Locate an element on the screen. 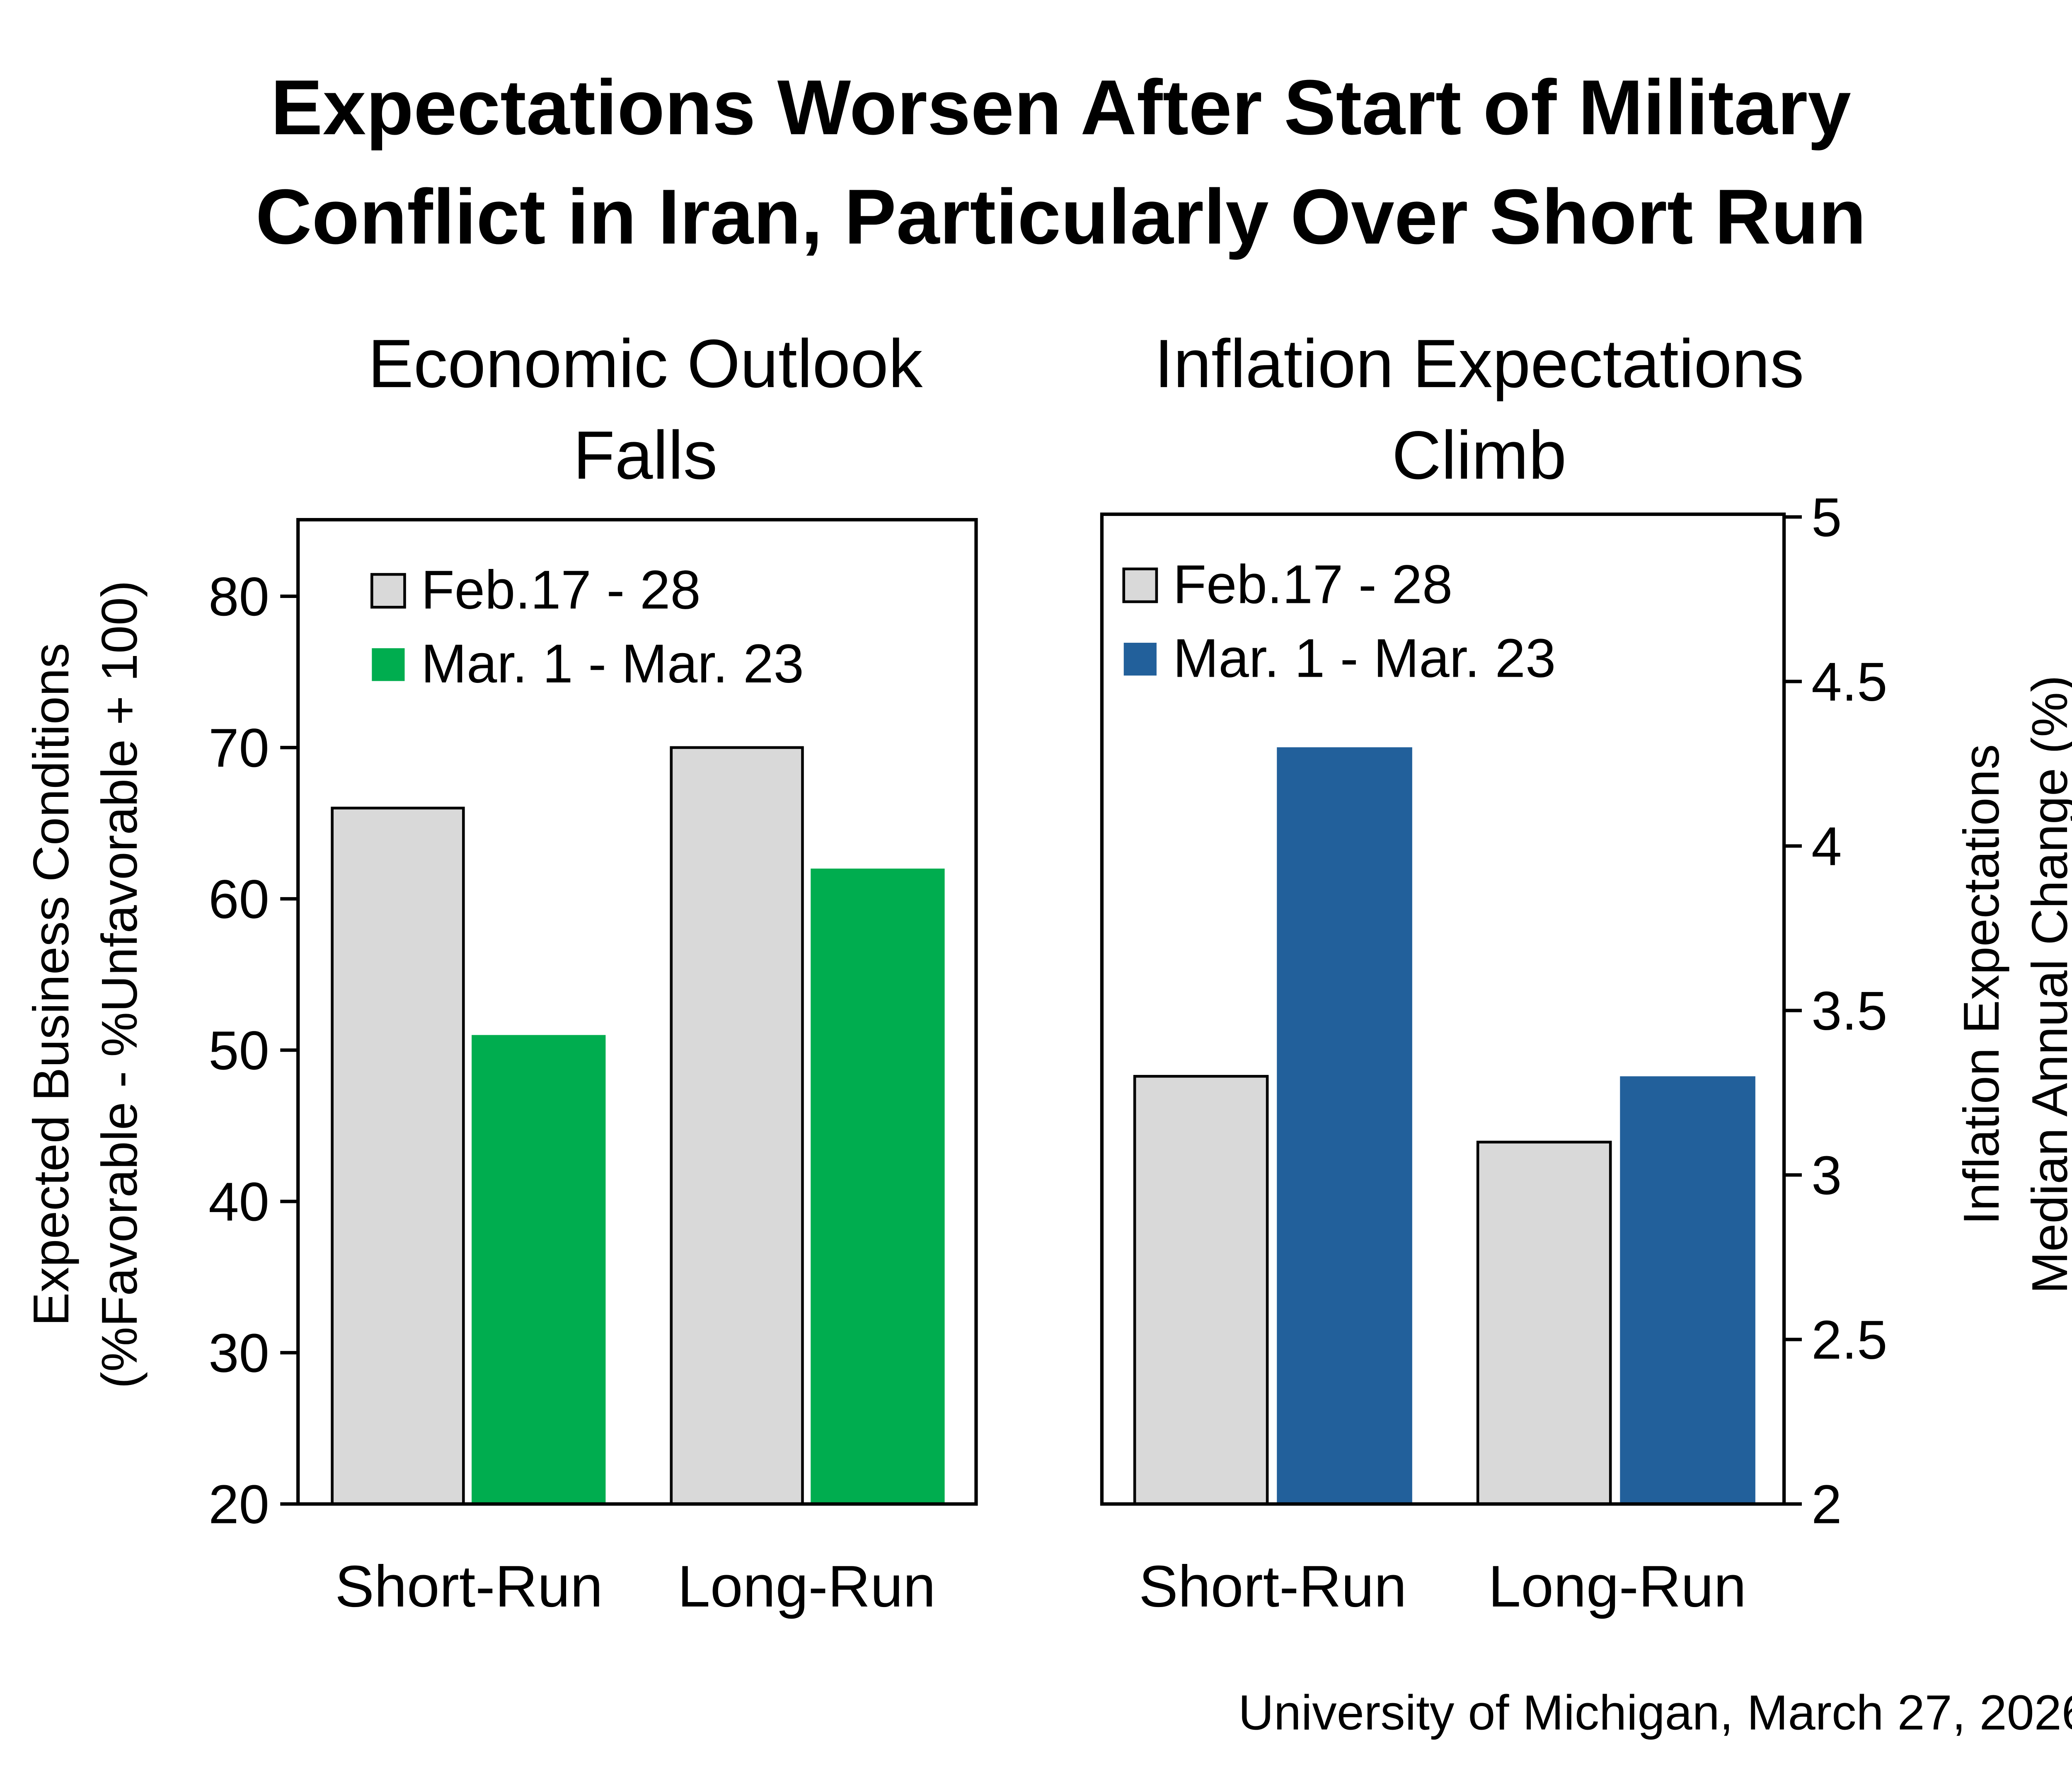  panel-2-legend-label-2: Mar. 1 - Mar. 23 is located at coordinates (1364, 659).